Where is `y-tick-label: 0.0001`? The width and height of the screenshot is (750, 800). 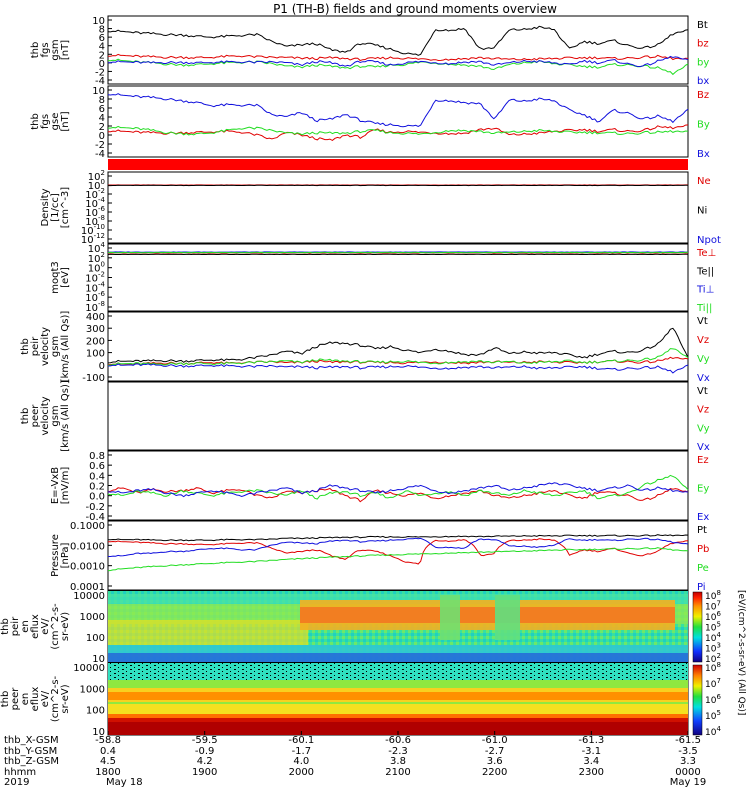
y-tick-label: 0.0001 is located at coordinates (87, 587).